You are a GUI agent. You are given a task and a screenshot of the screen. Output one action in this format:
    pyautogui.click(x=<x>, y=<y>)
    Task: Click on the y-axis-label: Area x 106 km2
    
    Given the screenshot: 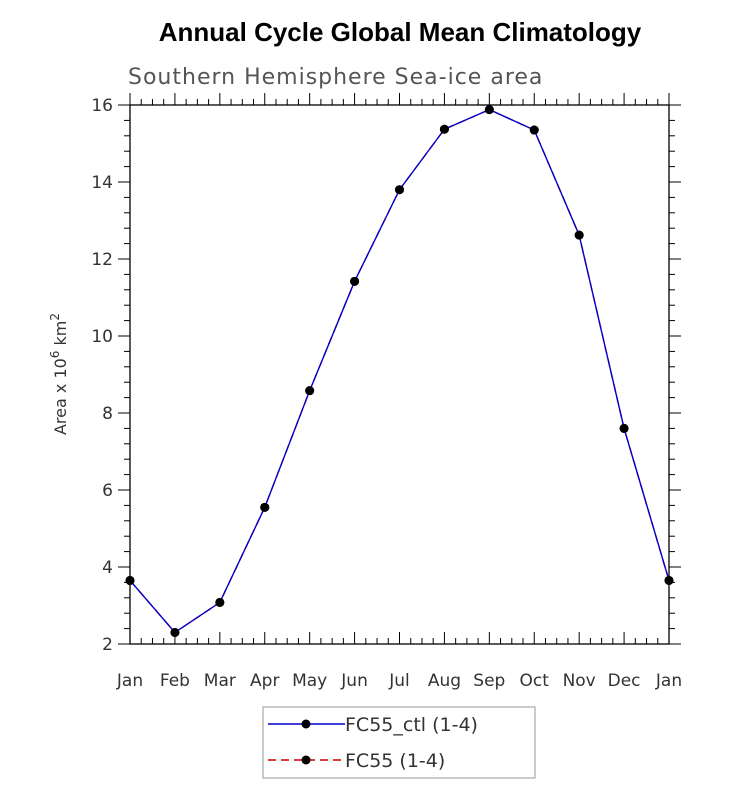 What is the action you would take?
    pyautogui.click(x=59, y=374)
    